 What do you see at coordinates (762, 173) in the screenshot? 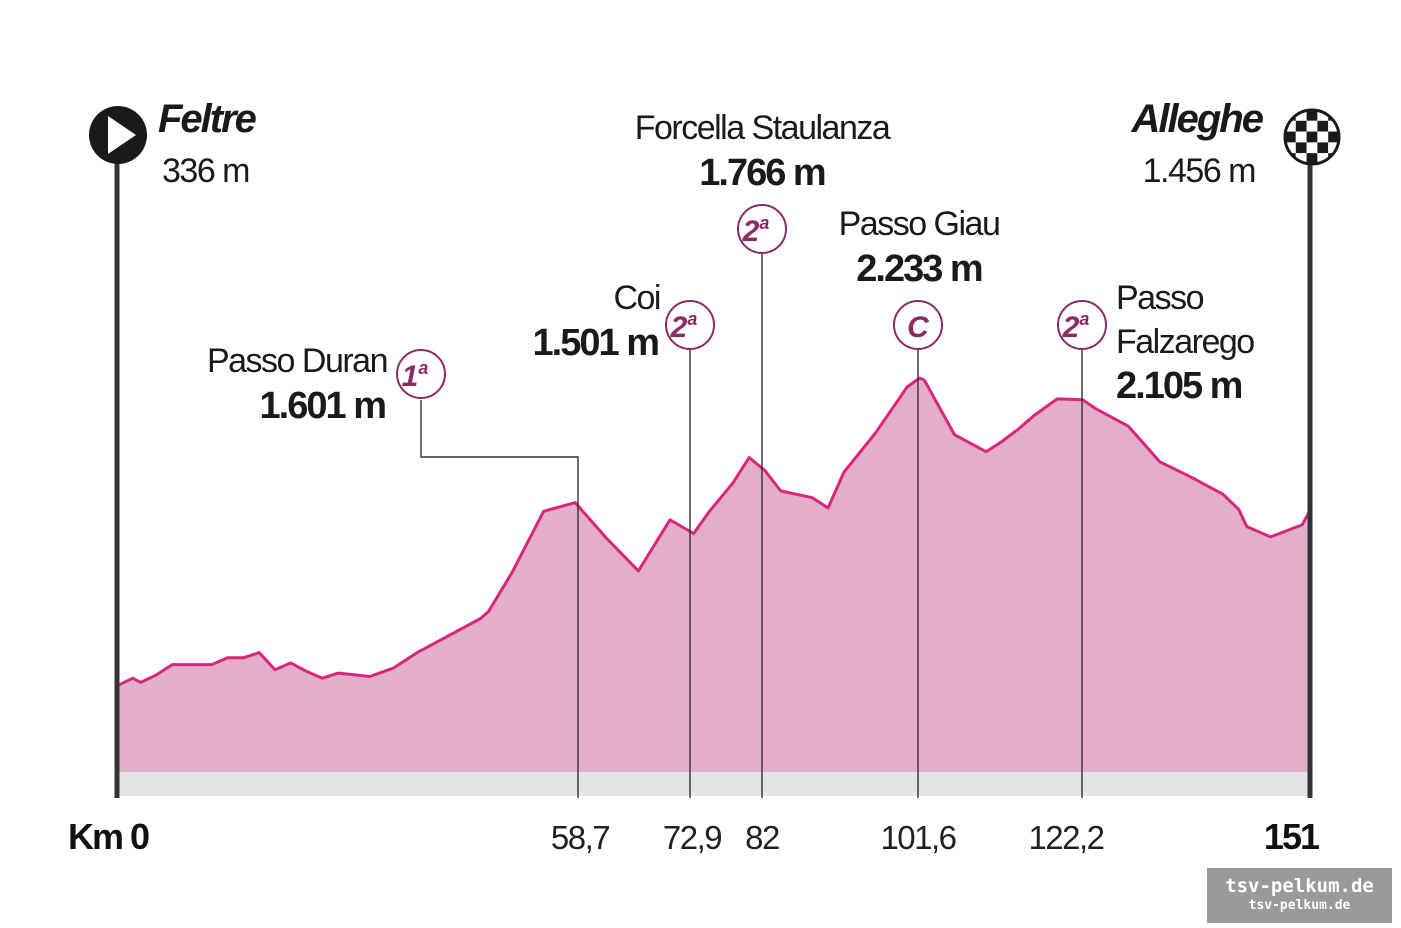
I see `climb-altitude-label: 1.766 m` at bounding box center [762, 173].